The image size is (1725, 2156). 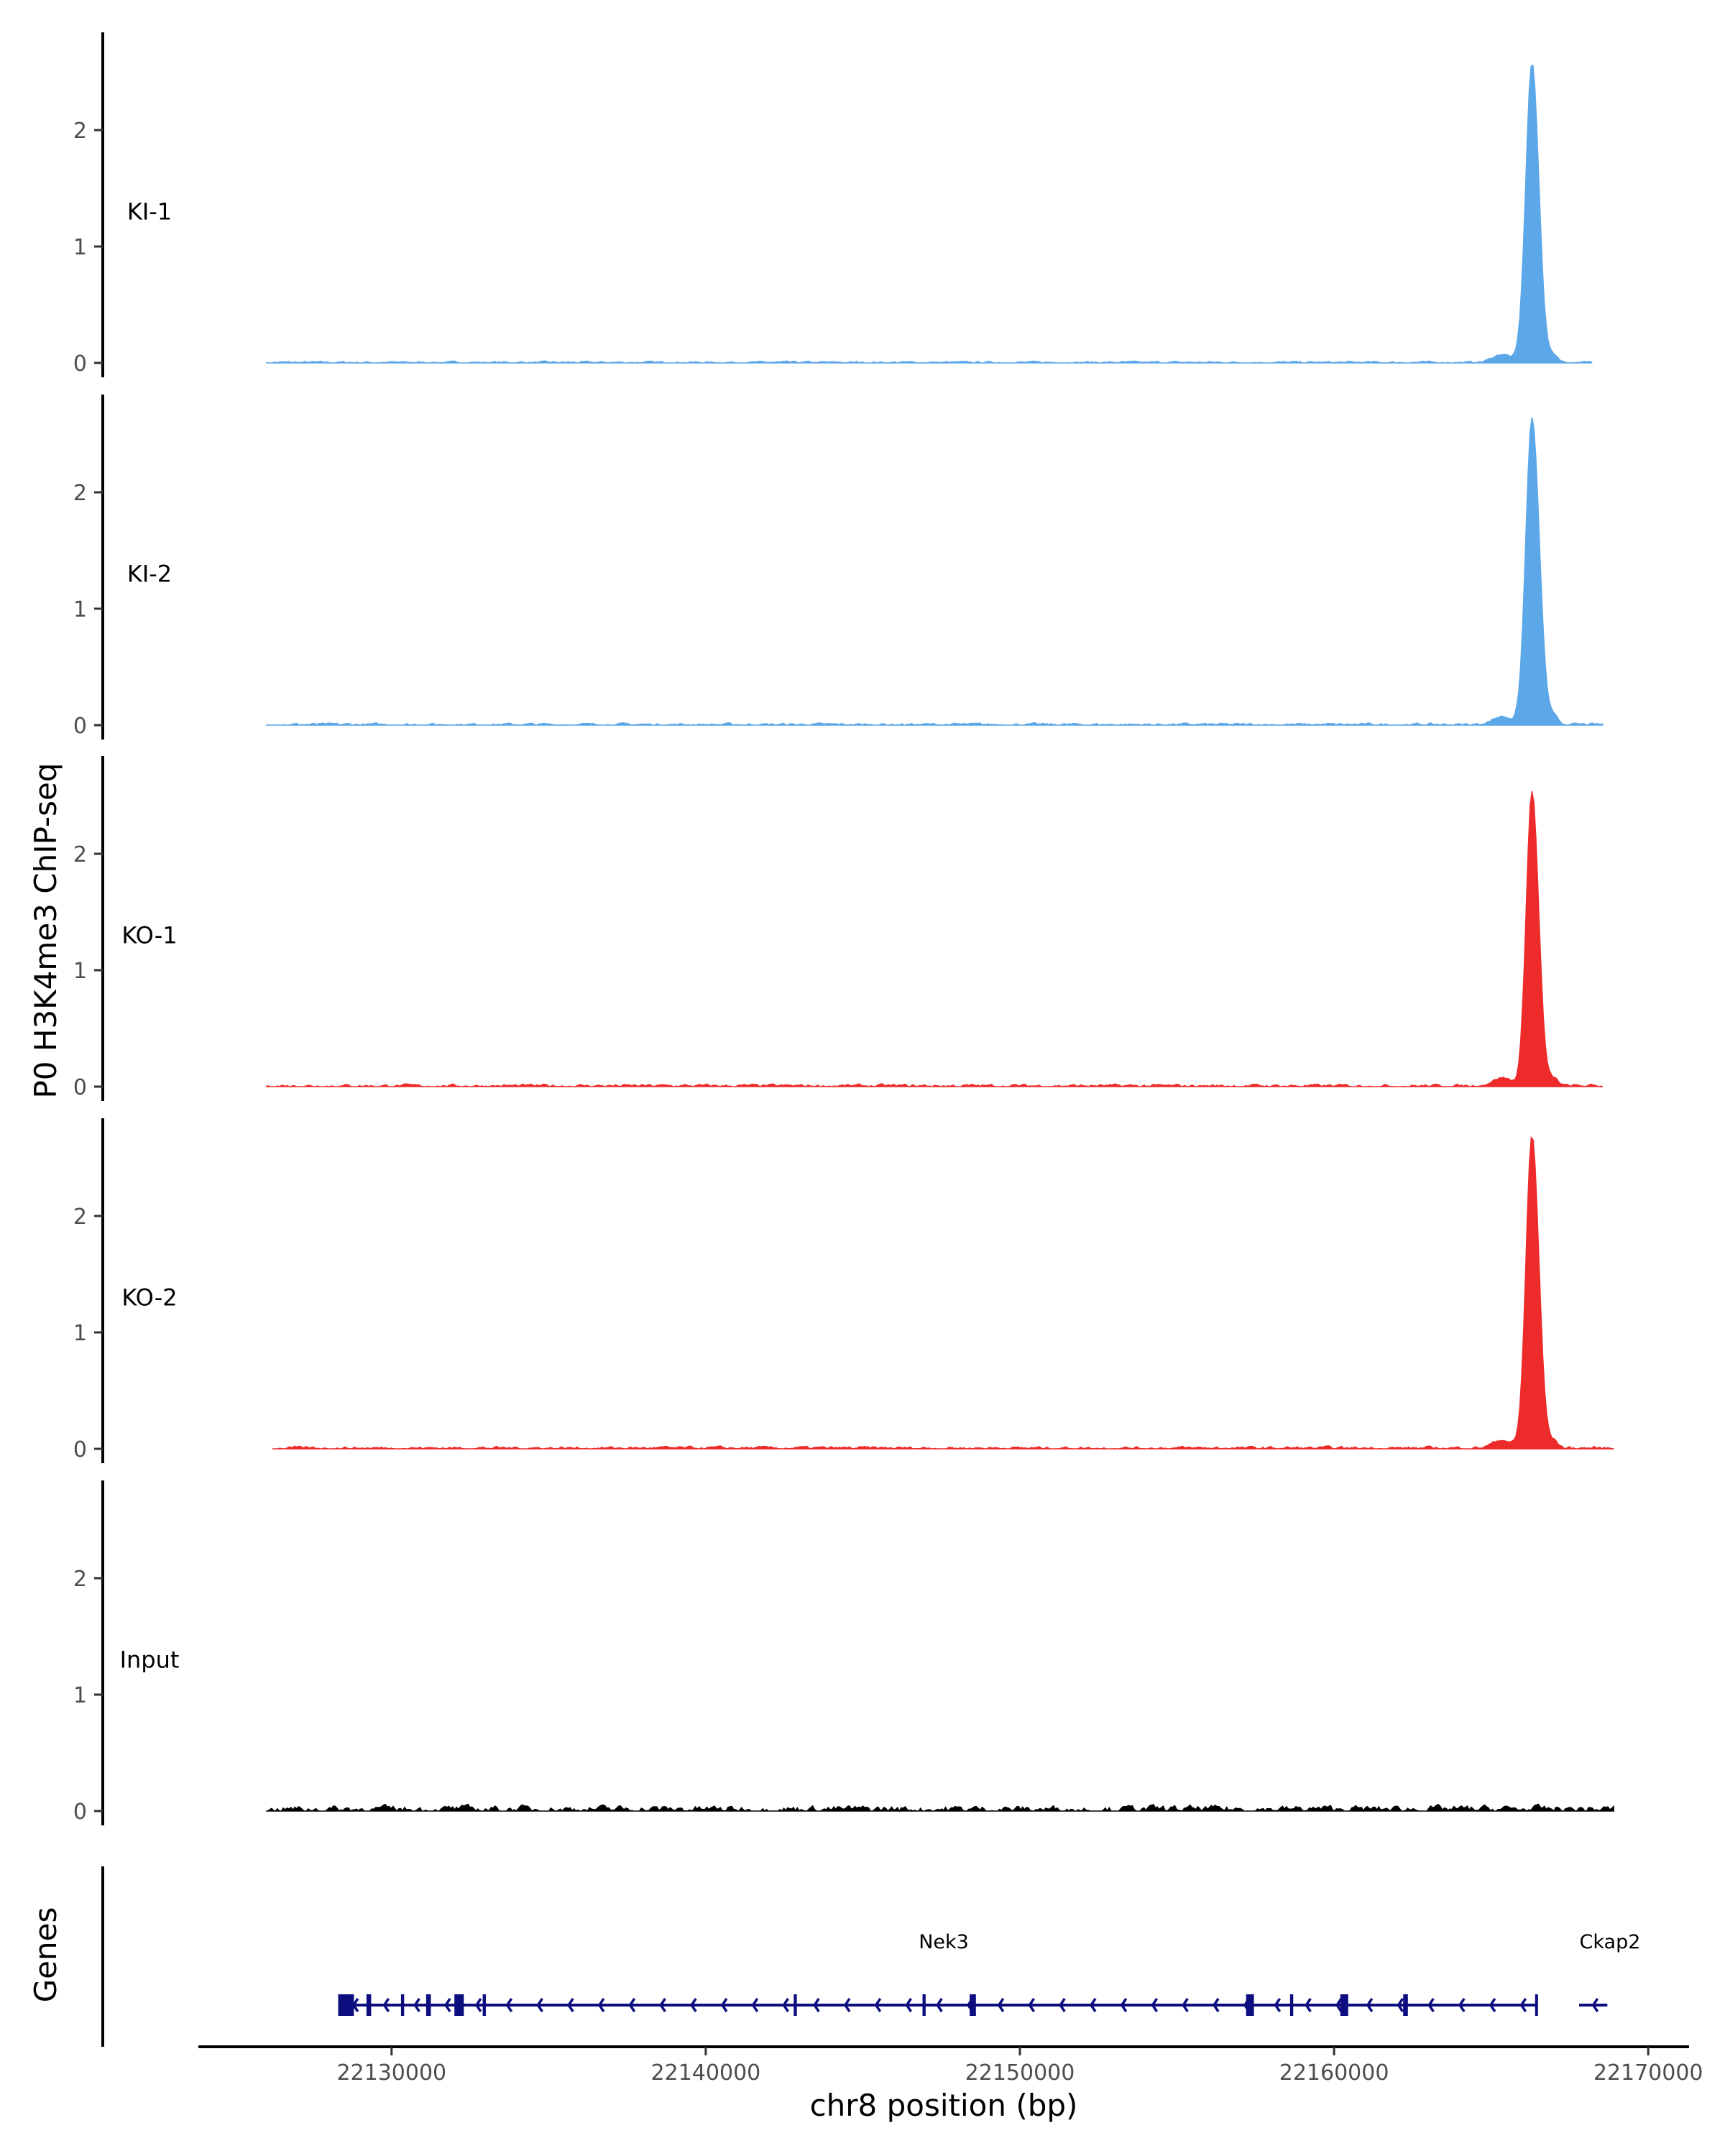 I want to click on track-label: KI-2, so click(x=149, y=573).